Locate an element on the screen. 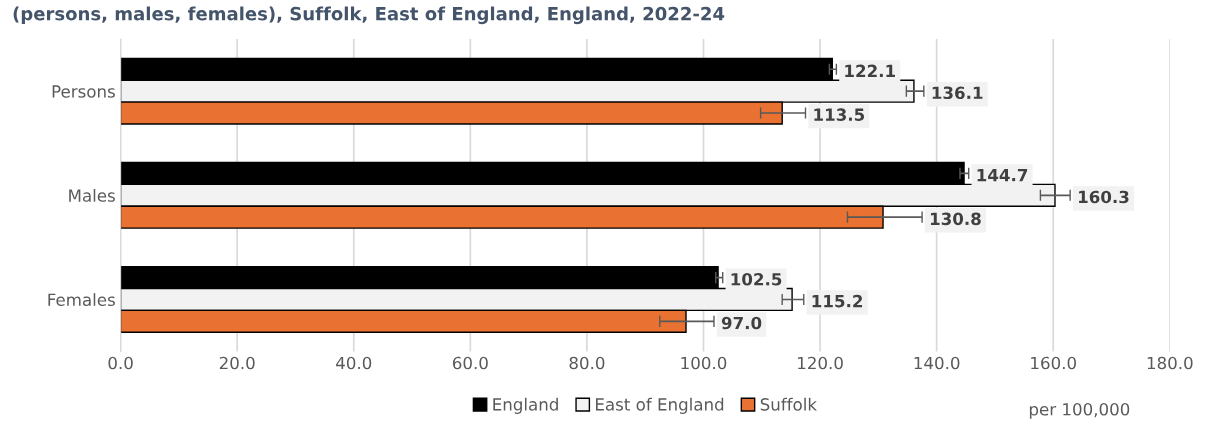  legend-label: East of England is located at coordinates (660, 405).